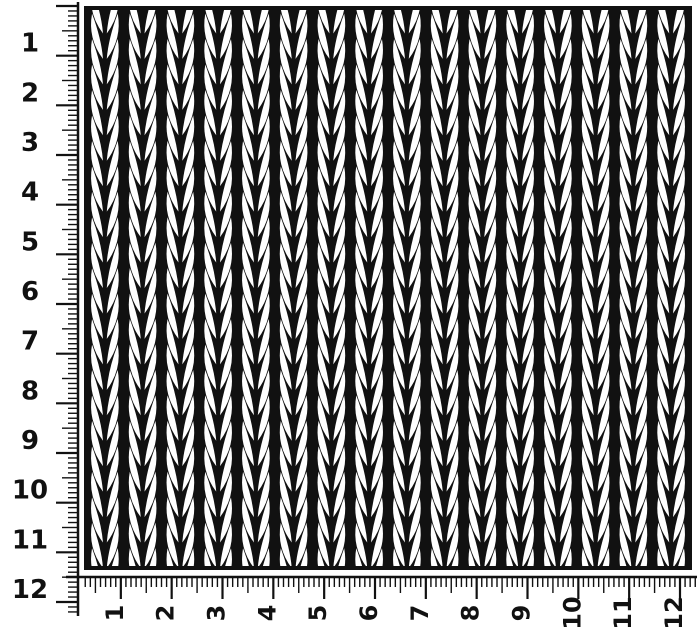  What do you see at coordinates (420, 613) in the screenshot?
I see `horizontal-ruler-label-7: 7` at bounding box center [420, 613].